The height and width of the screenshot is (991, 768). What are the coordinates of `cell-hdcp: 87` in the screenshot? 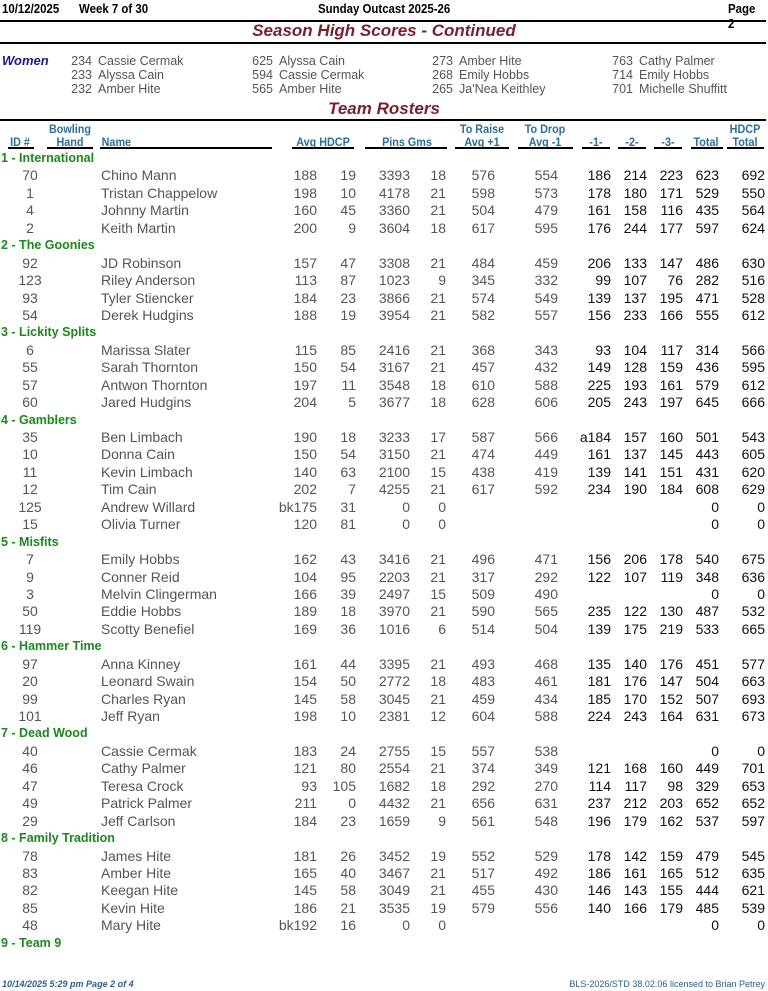 It's located at (348, 280).